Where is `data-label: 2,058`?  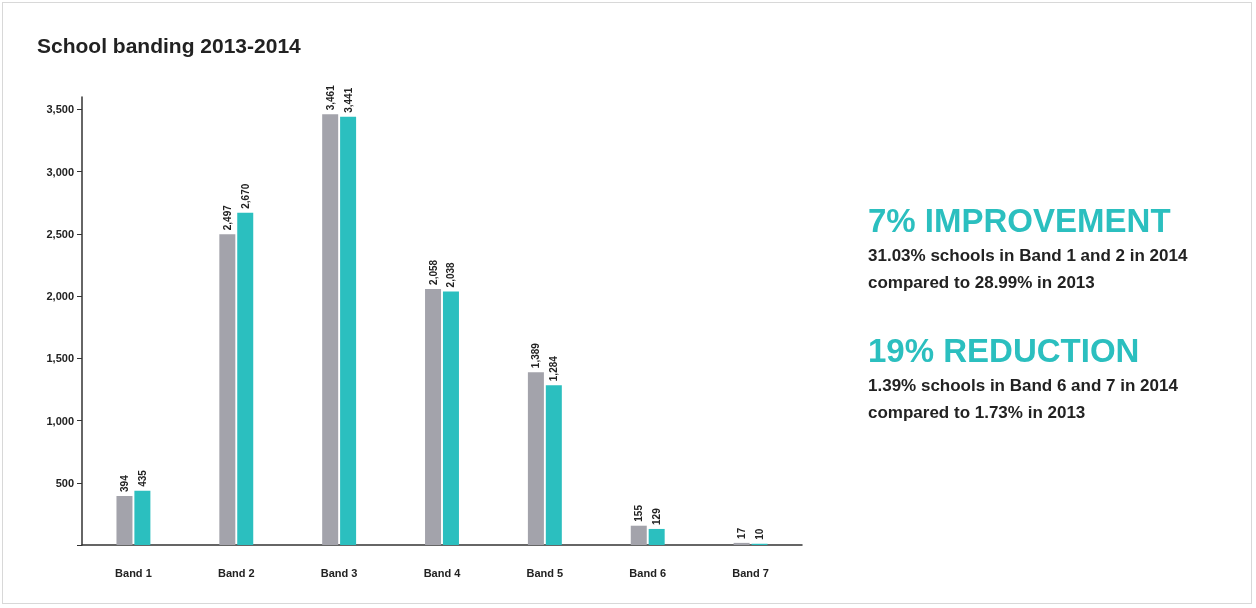
data-label: 2,058 is located at coordinates (433, 272).